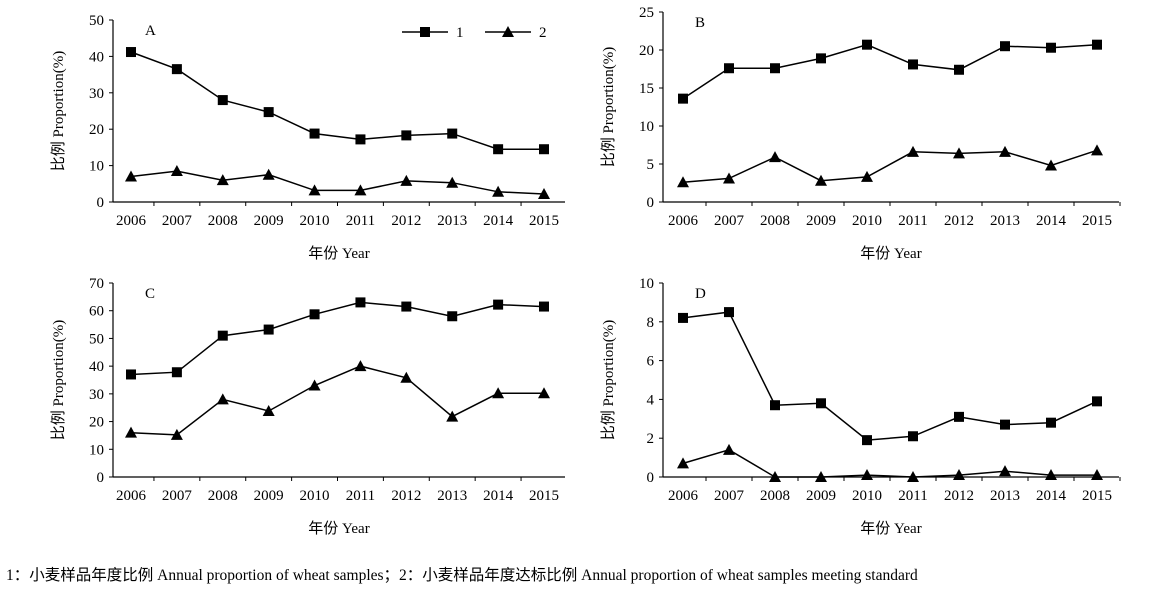  What do you see at coordinates (96, 57) in the screenshot?
I see `y-tick-label: 40` at bounding box center [96, 57].